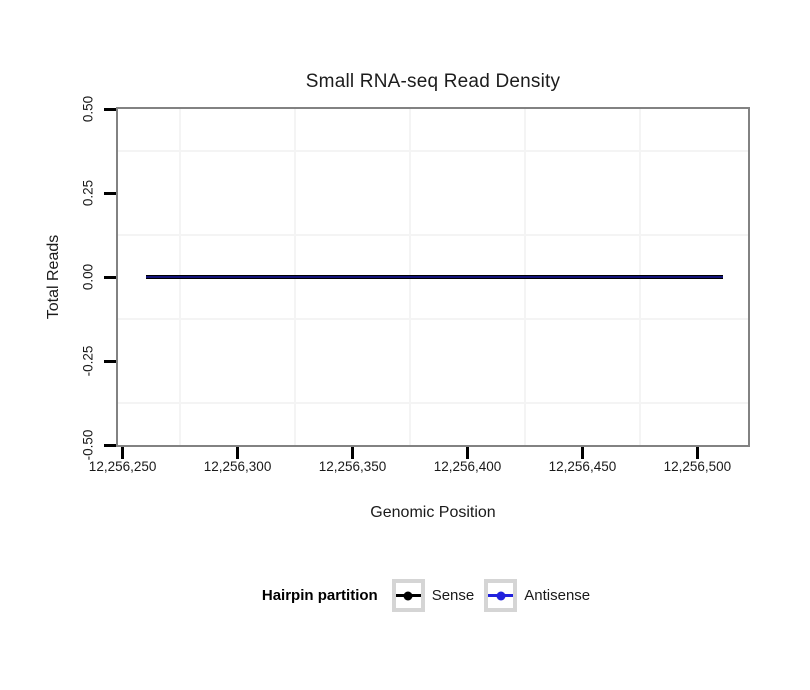  What do you see at coordinates (53, 277) in the screenshot?
I see `y-axis-title: Total Reads` at bounding box center [53, 277].